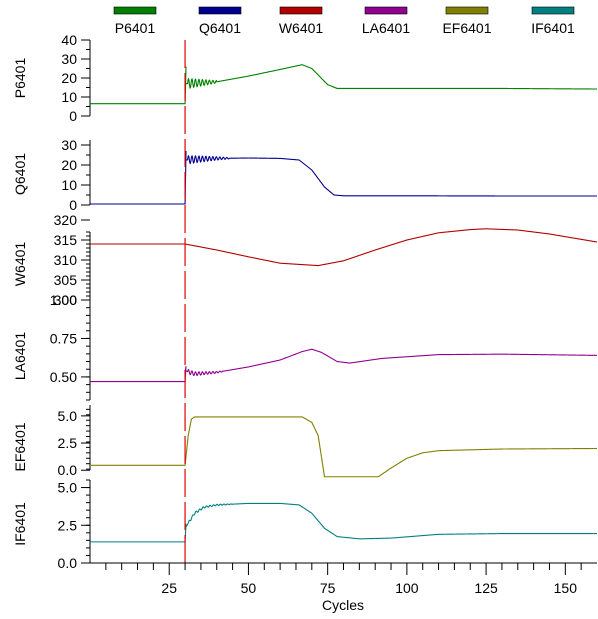 The width and height of the screenshot is (598, 619). I want to click on panel-w6401: 300 305 310 315 320, so click(326, 260).